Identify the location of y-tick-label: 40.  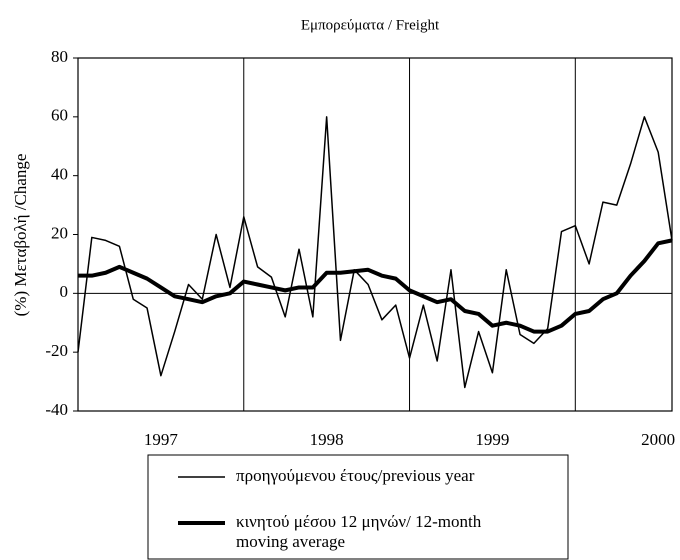
(59, 174).